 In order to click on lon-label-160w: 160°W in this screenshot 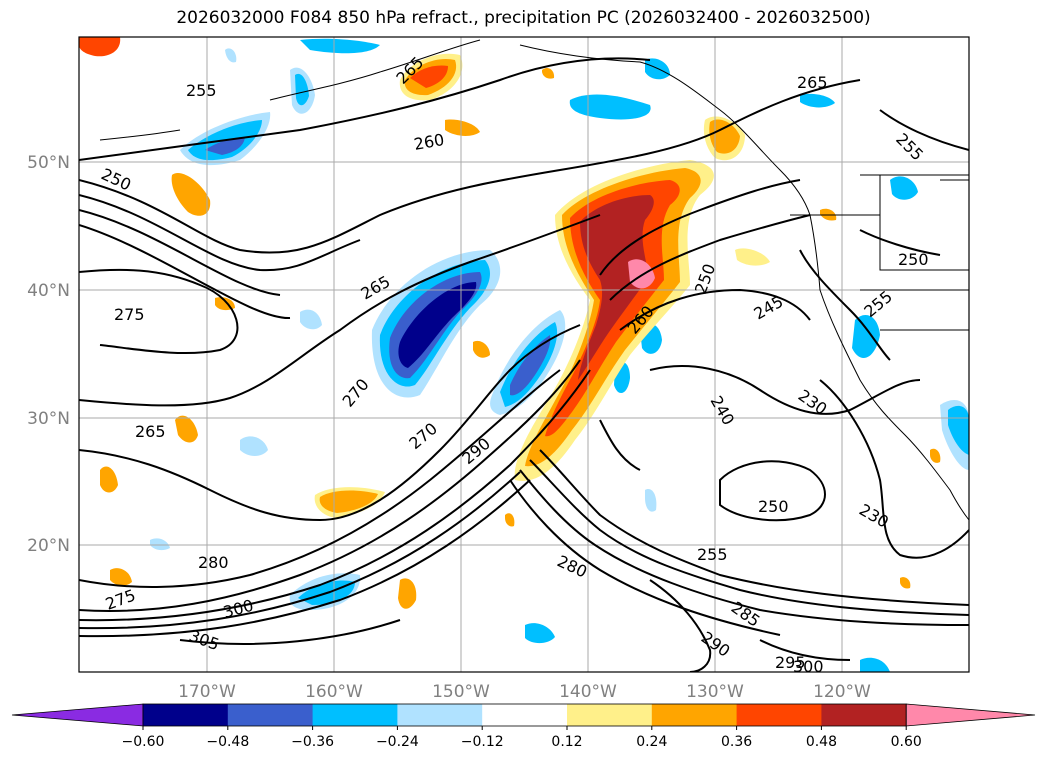, I will do `click(334, 692)`.